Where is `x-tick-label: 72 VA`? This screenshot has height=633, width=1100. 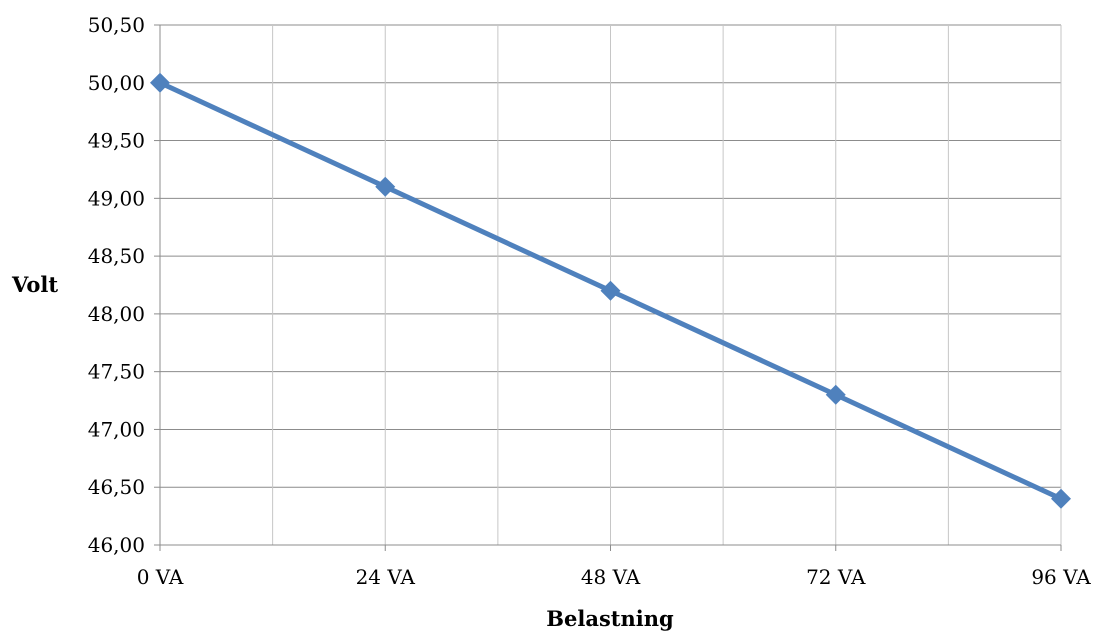 x-tick-label: 72 VA is located at coordinates (836, 577).